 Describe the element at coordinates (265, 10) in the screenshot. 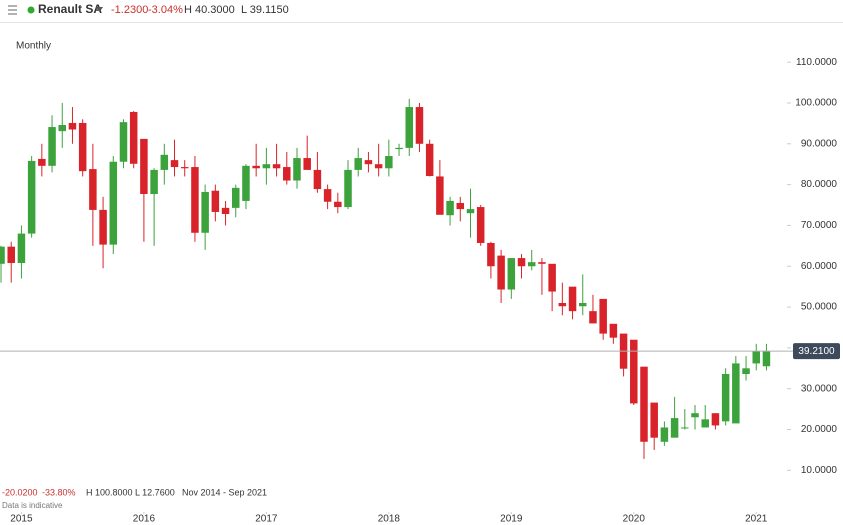

I see `header-low: L 39.1150` at that location.